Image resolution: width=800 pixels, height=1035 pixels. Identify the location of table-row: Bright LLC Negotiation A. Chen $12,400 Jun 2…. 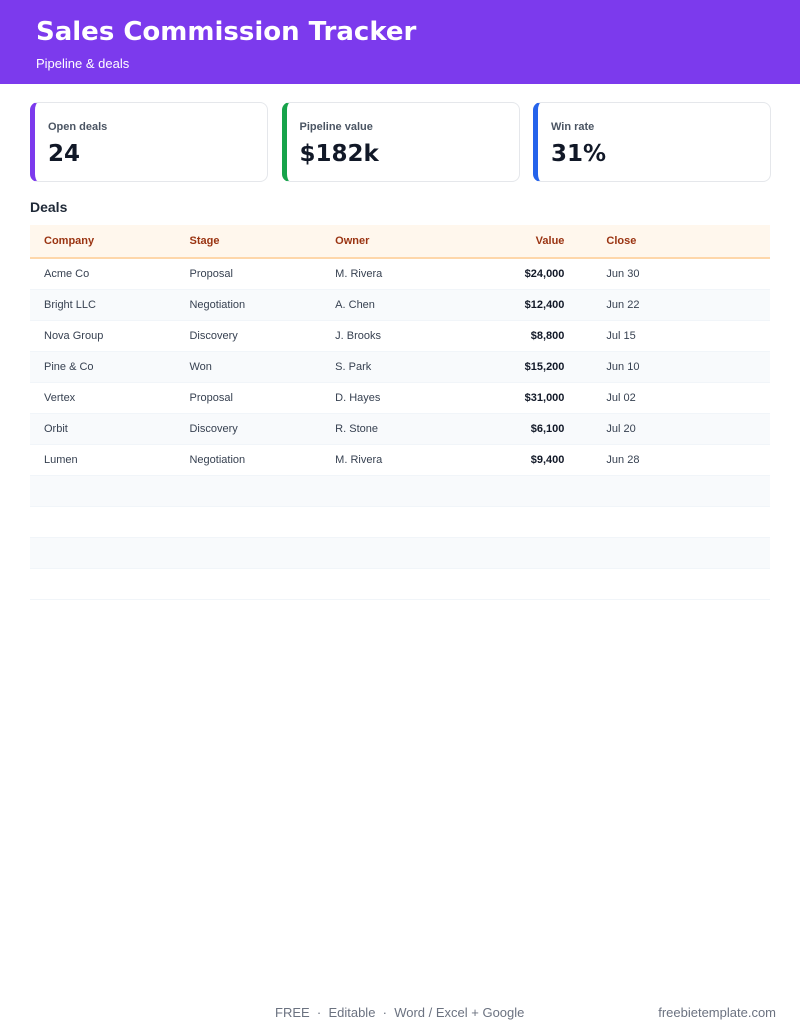
(400, 305).